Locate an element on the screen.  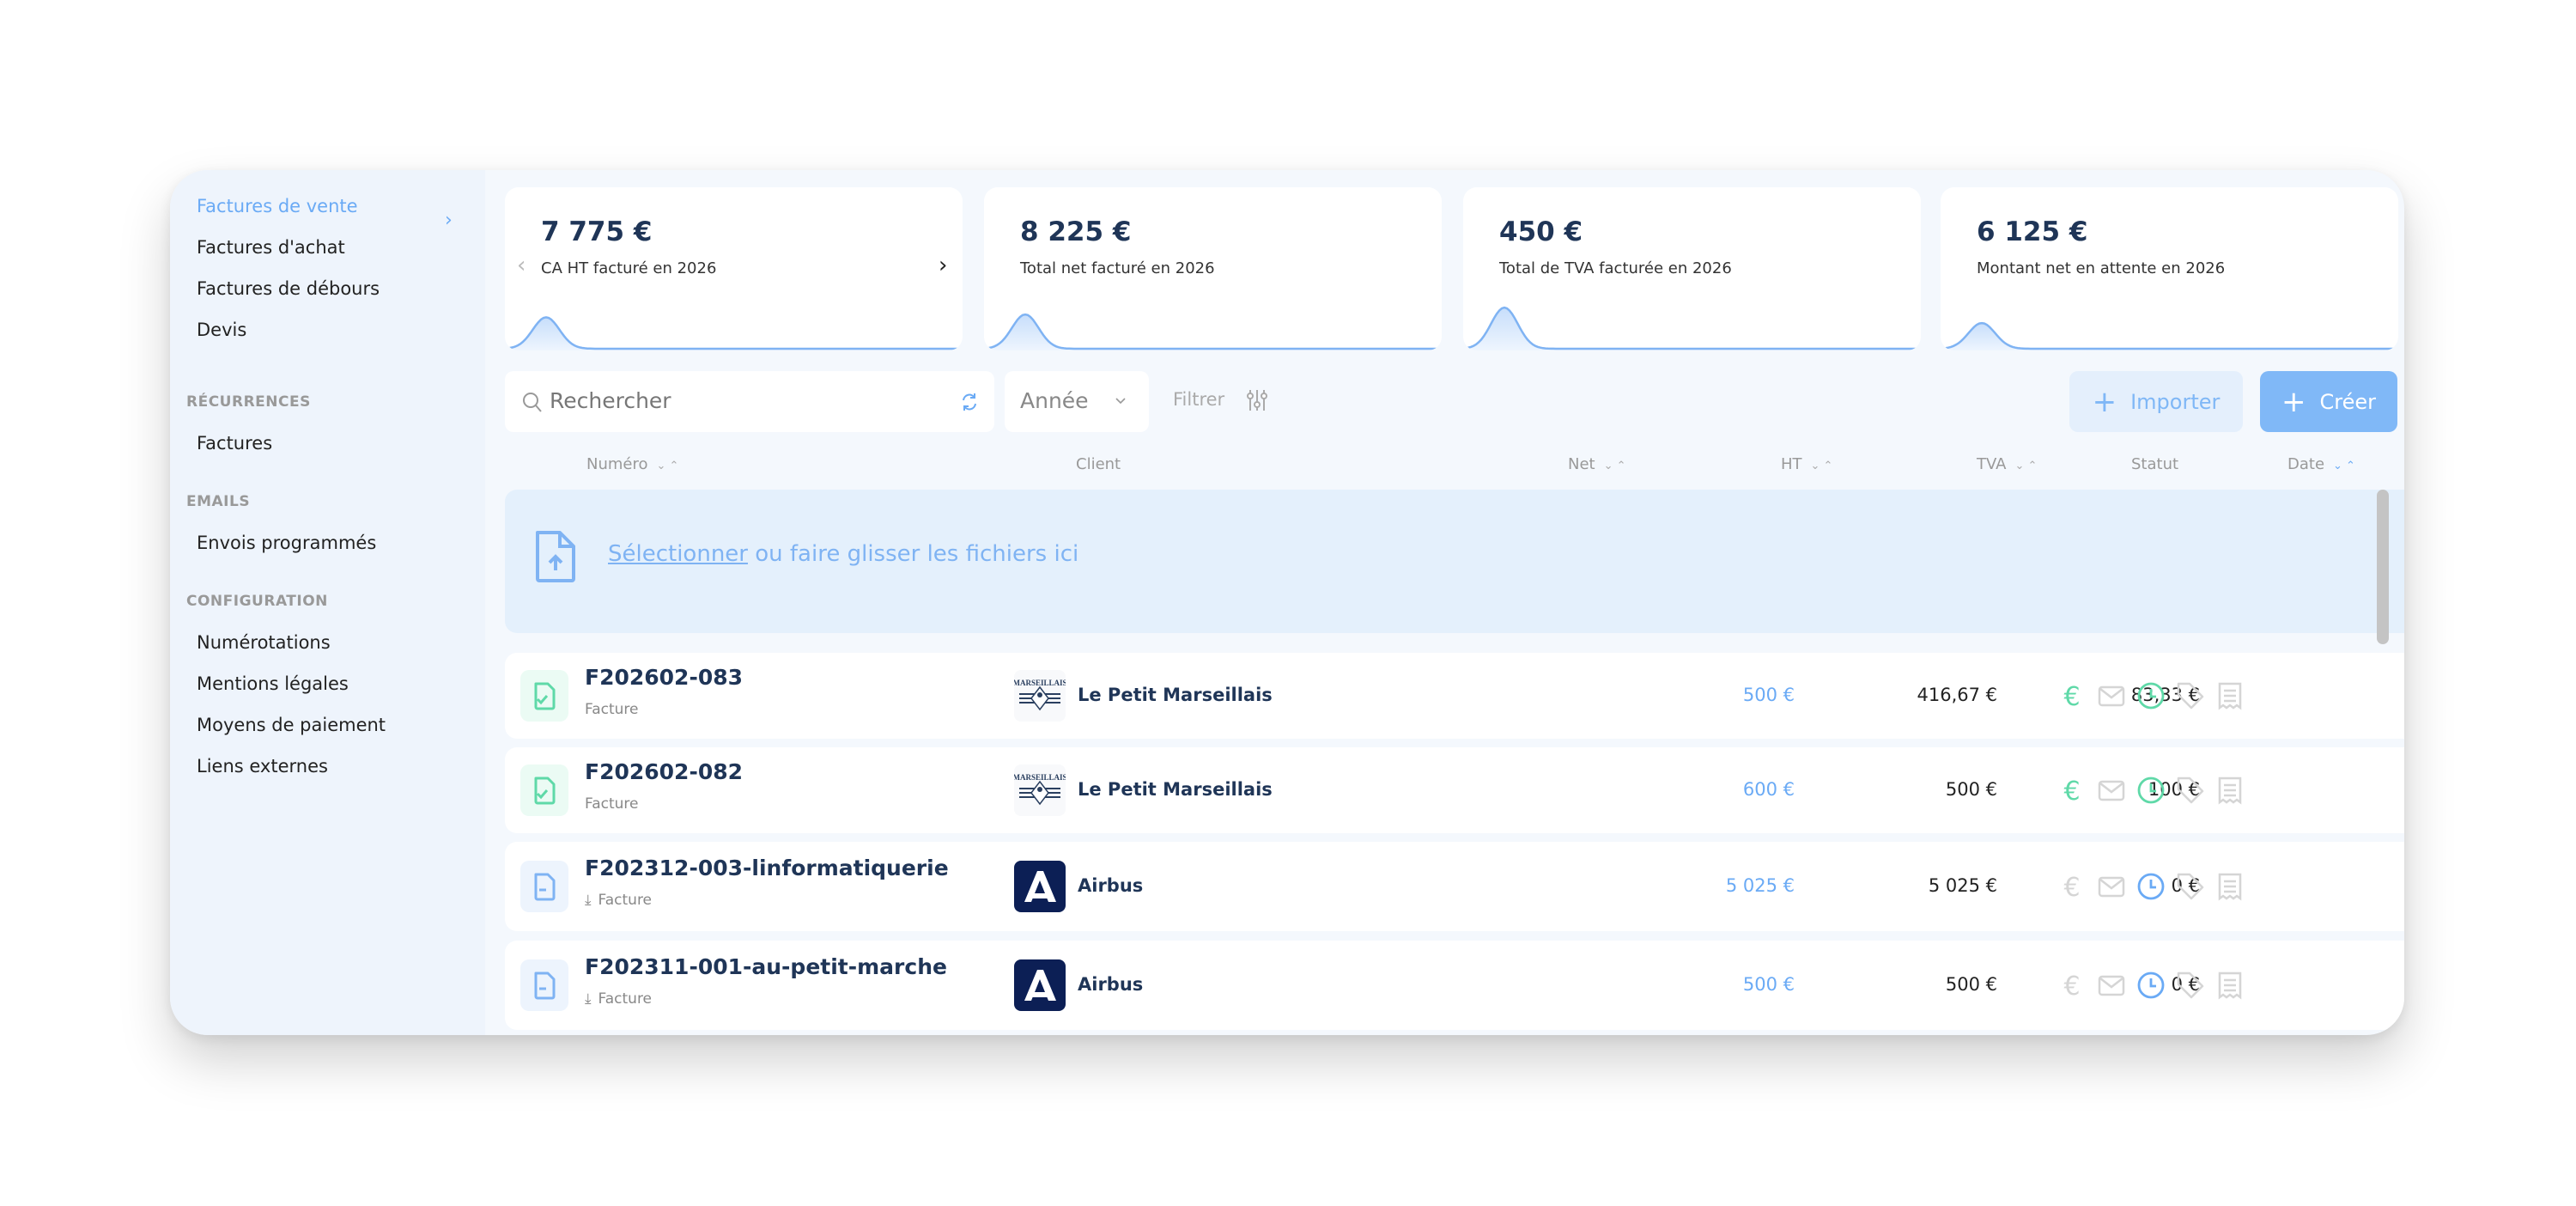
year-select-value: Année is located at coordinates (1054, 400).